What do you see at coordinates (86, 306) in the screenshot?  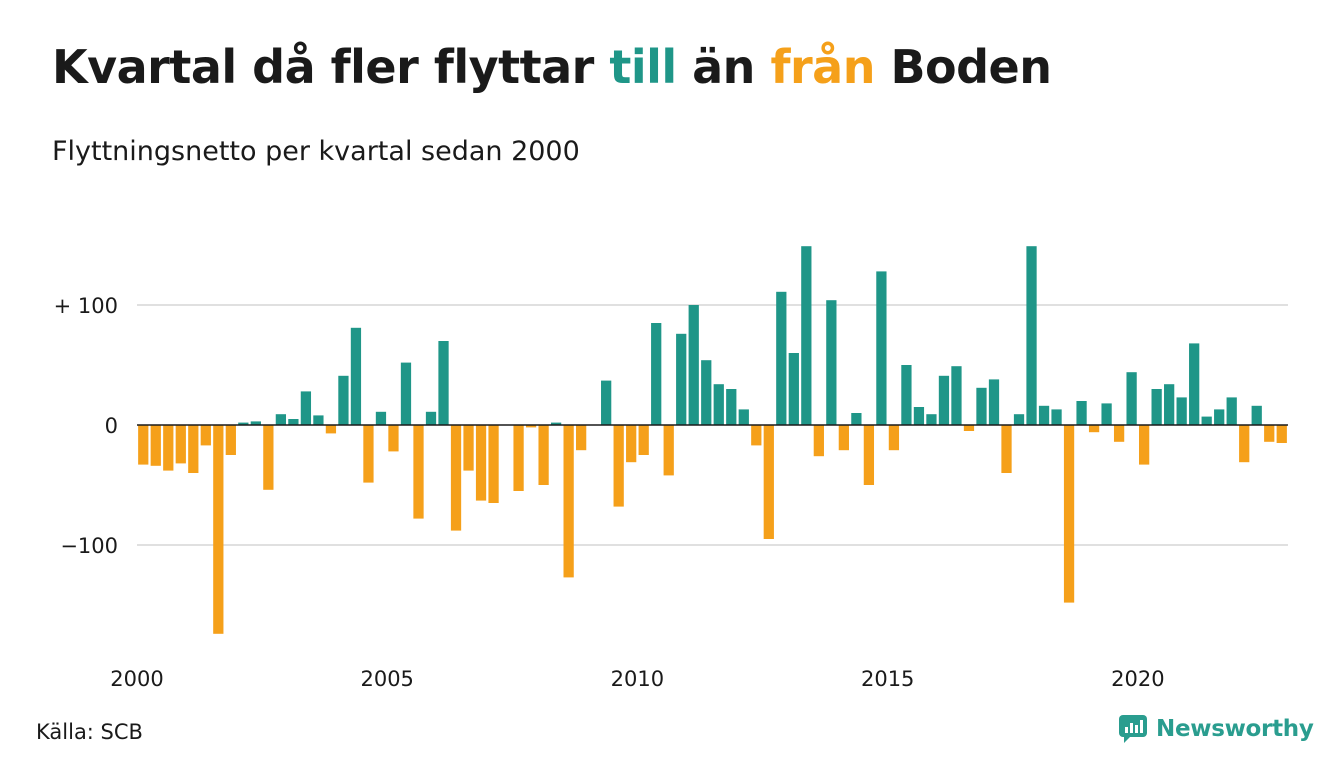 I see `y-tick-label: + 100` at bounding box center [86, 306].